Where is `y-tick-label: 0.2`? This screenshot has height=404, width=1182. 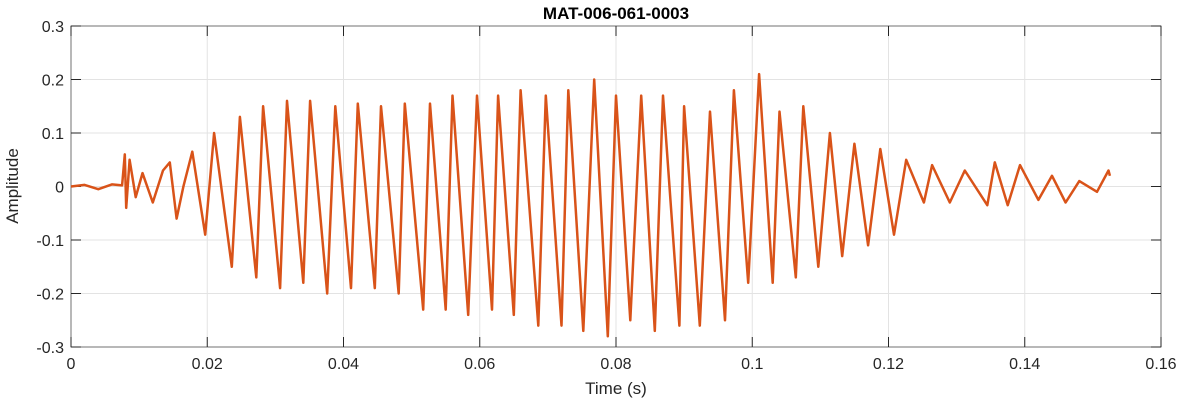 y-tick-label: 0.2 is located at coordinates (53, 81).